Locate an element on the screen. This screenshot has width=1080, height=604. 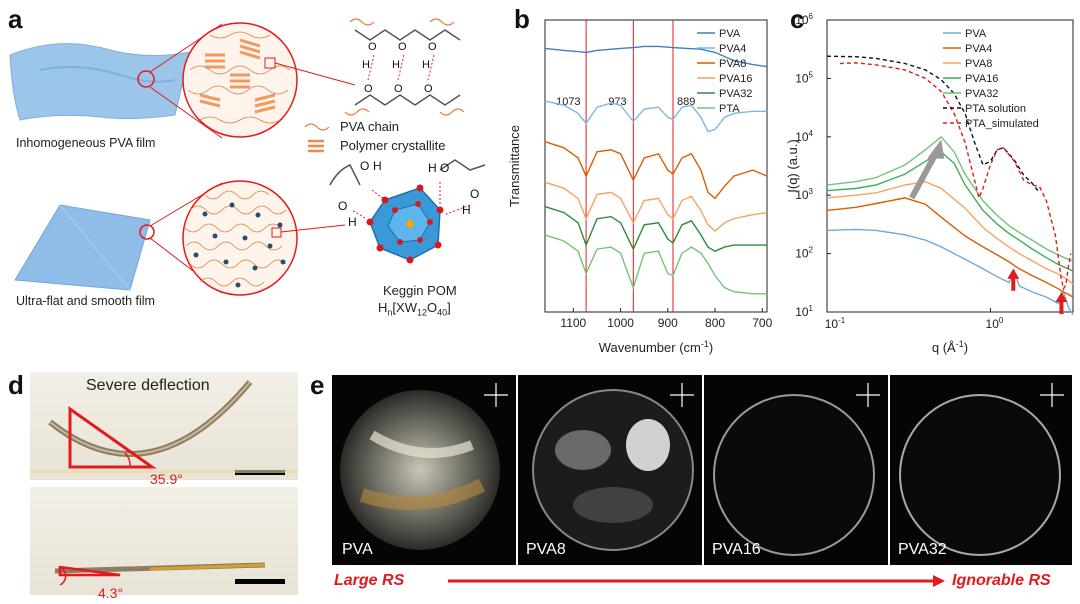
x-axis-label: Wavenumber (cm-1) is located at coordinates (656, 347).